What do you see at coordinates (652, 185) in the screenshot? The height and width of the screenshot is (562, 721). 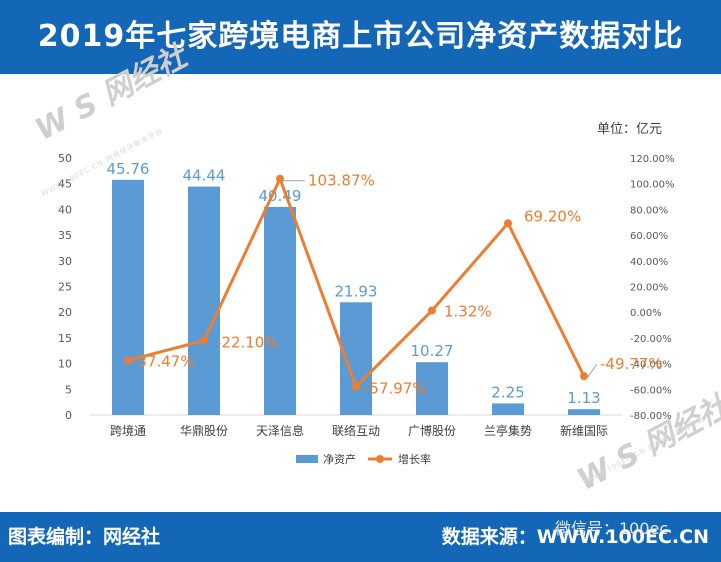 I see `y-right-tick-label: 100.00%` at bounding box center [652, 185].